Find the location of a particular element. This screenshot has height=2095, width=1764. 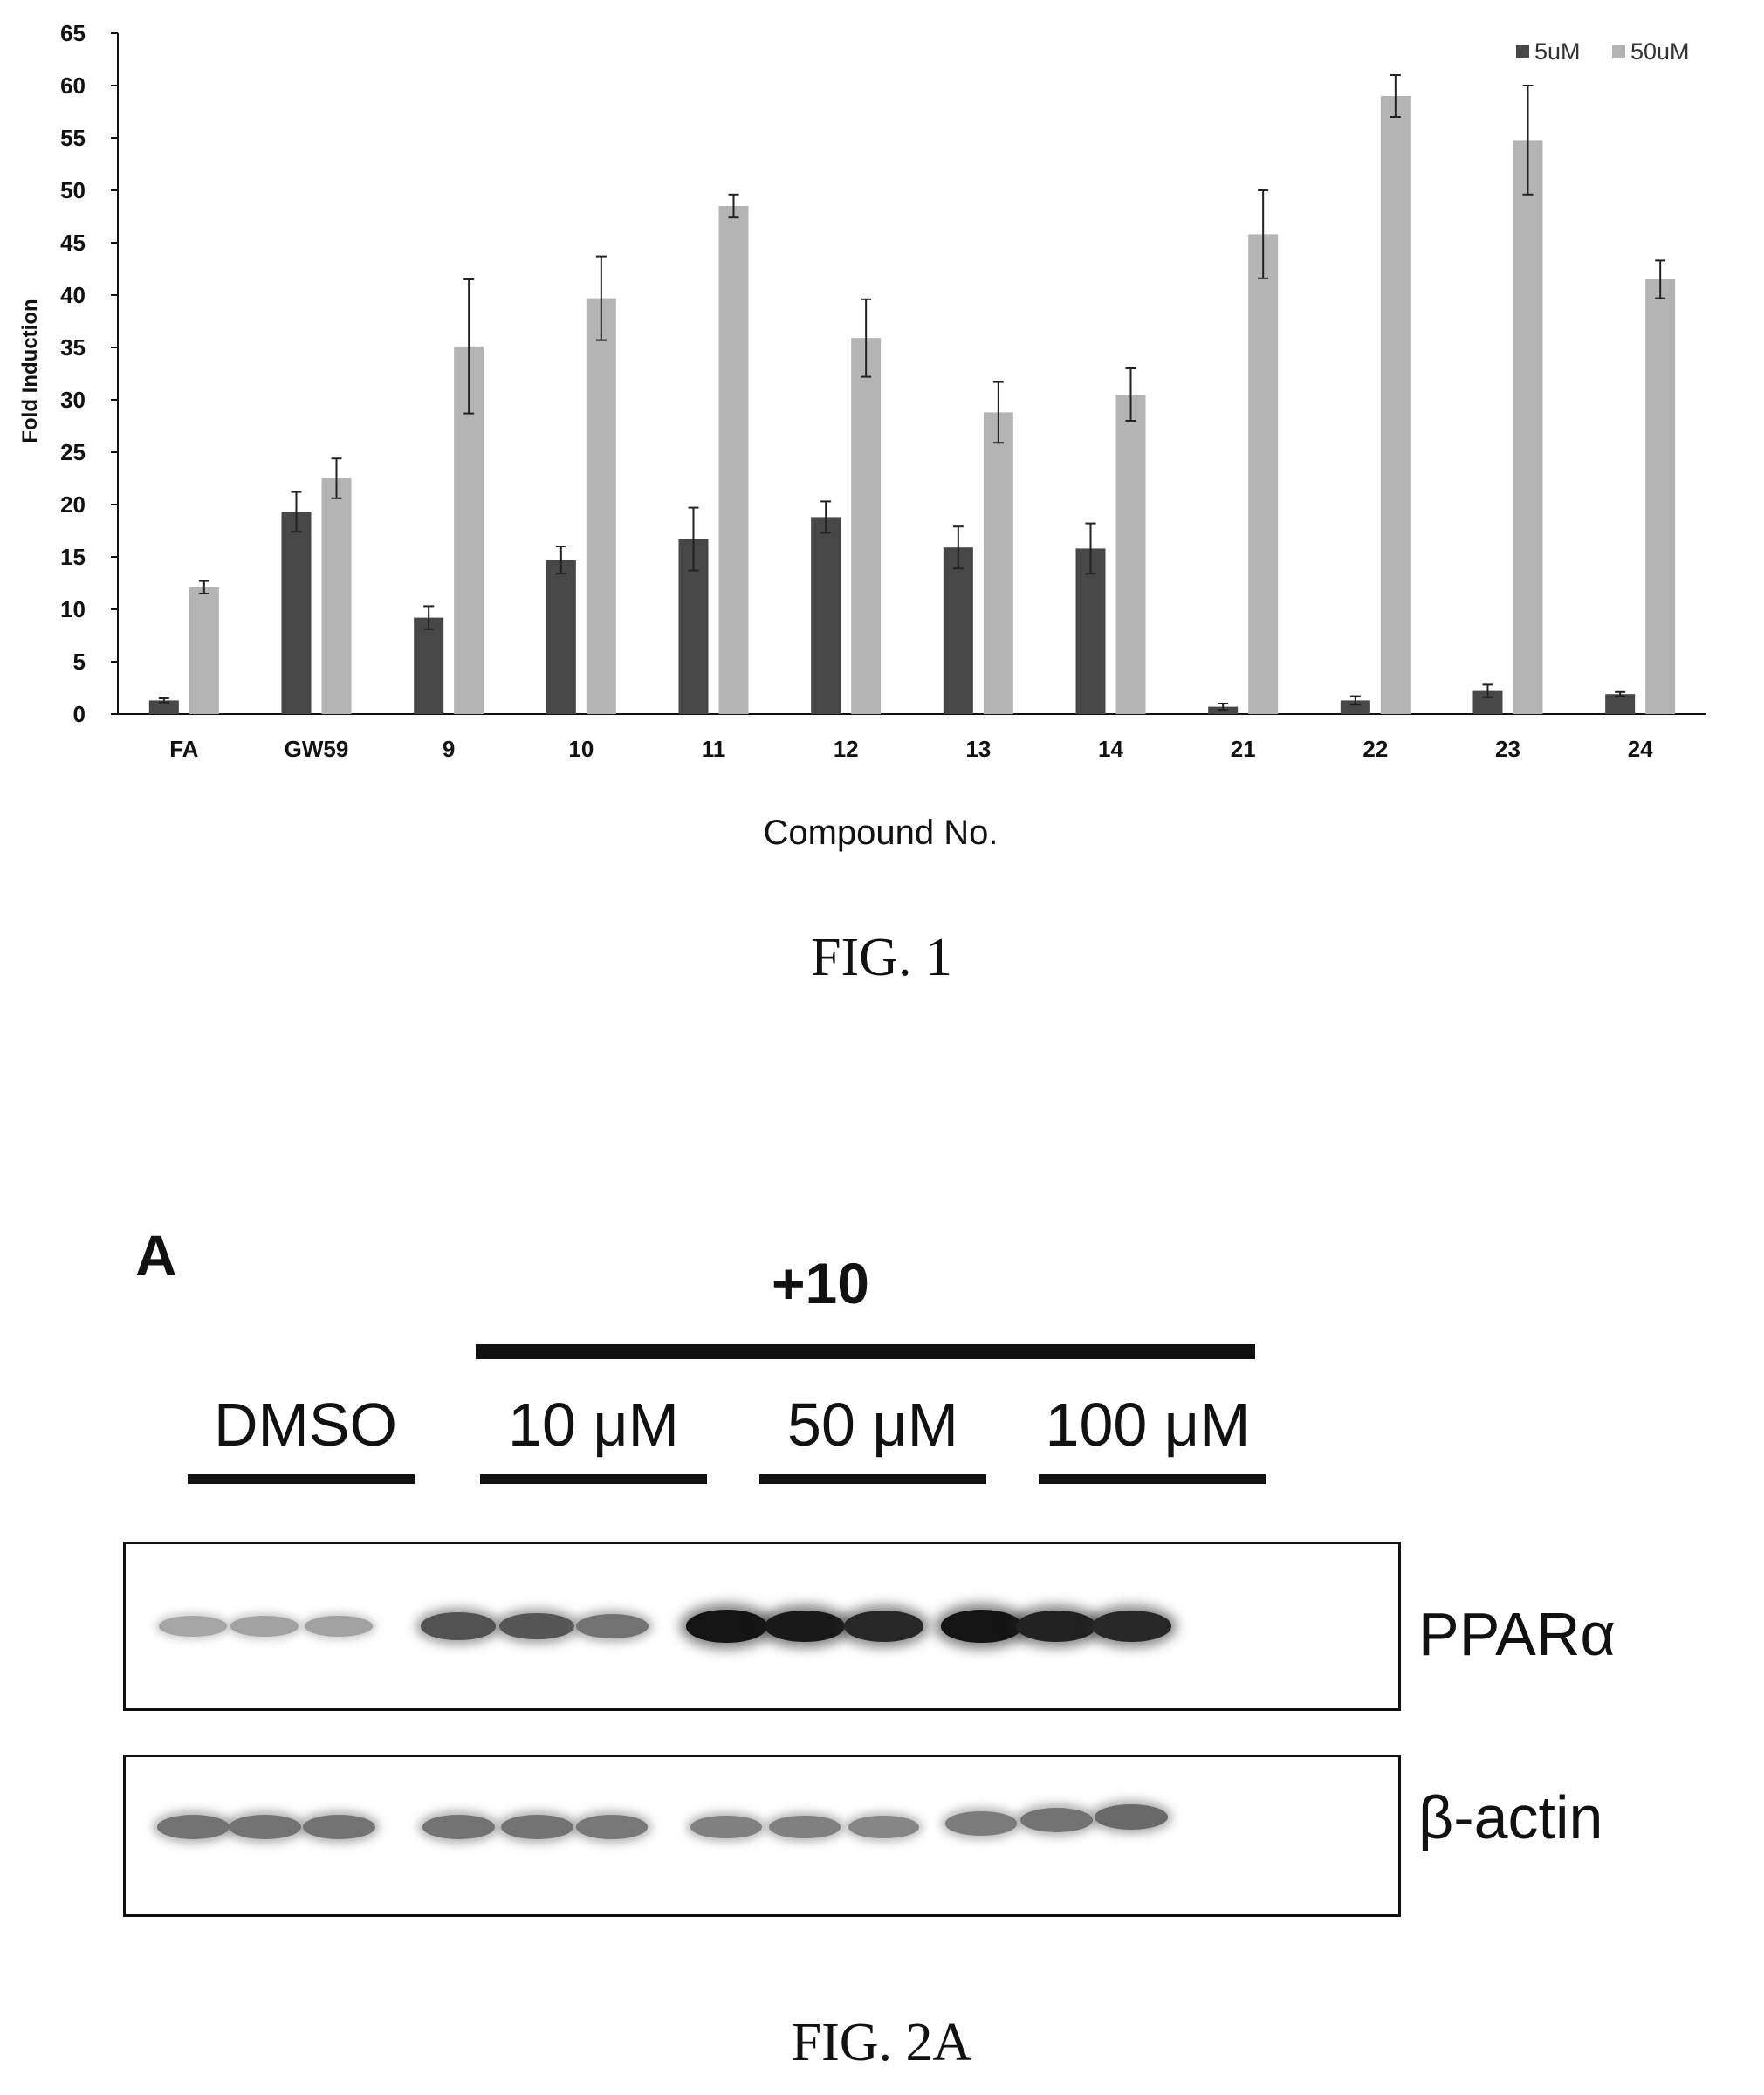

x-tick-label: 22 is located at coordinates (1375, 749).